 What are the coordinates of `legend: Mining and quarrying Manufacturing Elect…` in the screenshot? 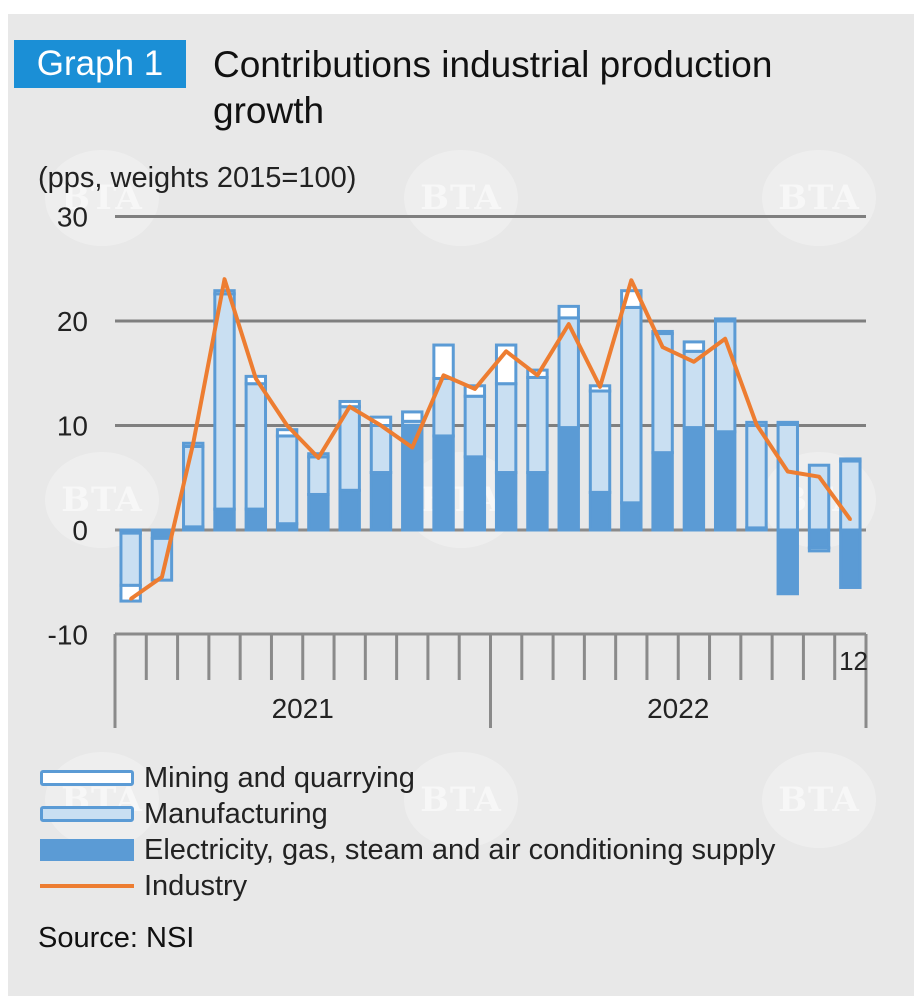 It's located at (407, 832).